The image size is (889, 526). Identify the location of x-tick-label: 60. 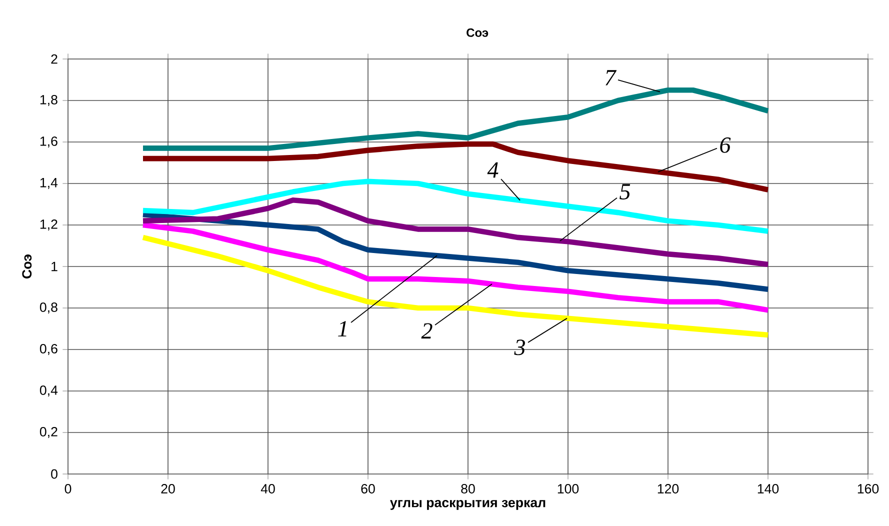
(368, 489).